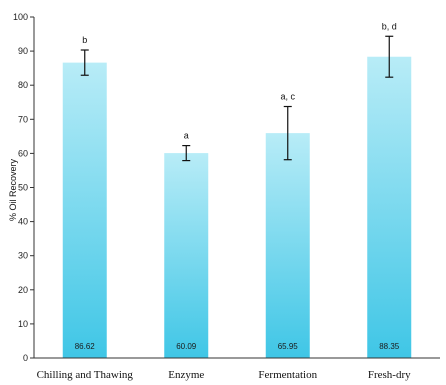  I want to click on significance-label: b, so click(84, 40).